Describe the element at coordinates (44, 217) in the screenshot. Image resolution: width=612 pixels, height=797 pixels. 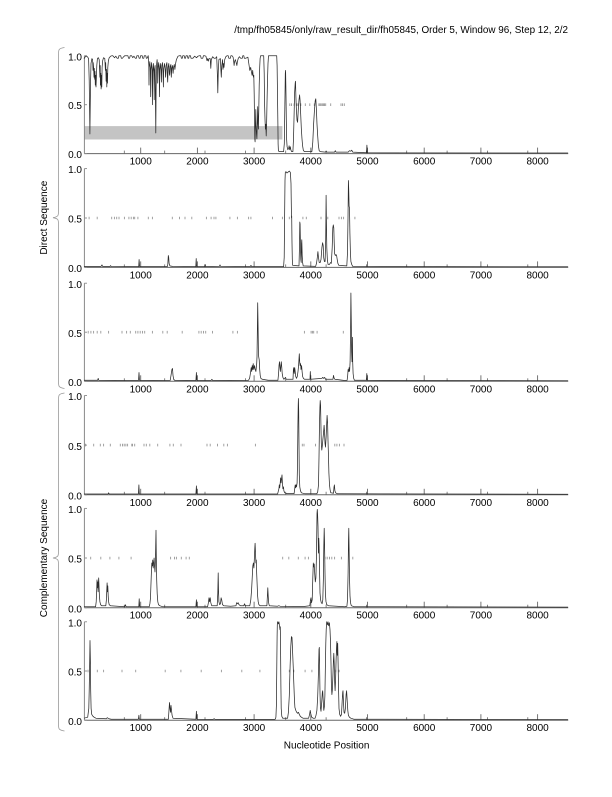
I see `svg-text: Direct Sequence` at that location.